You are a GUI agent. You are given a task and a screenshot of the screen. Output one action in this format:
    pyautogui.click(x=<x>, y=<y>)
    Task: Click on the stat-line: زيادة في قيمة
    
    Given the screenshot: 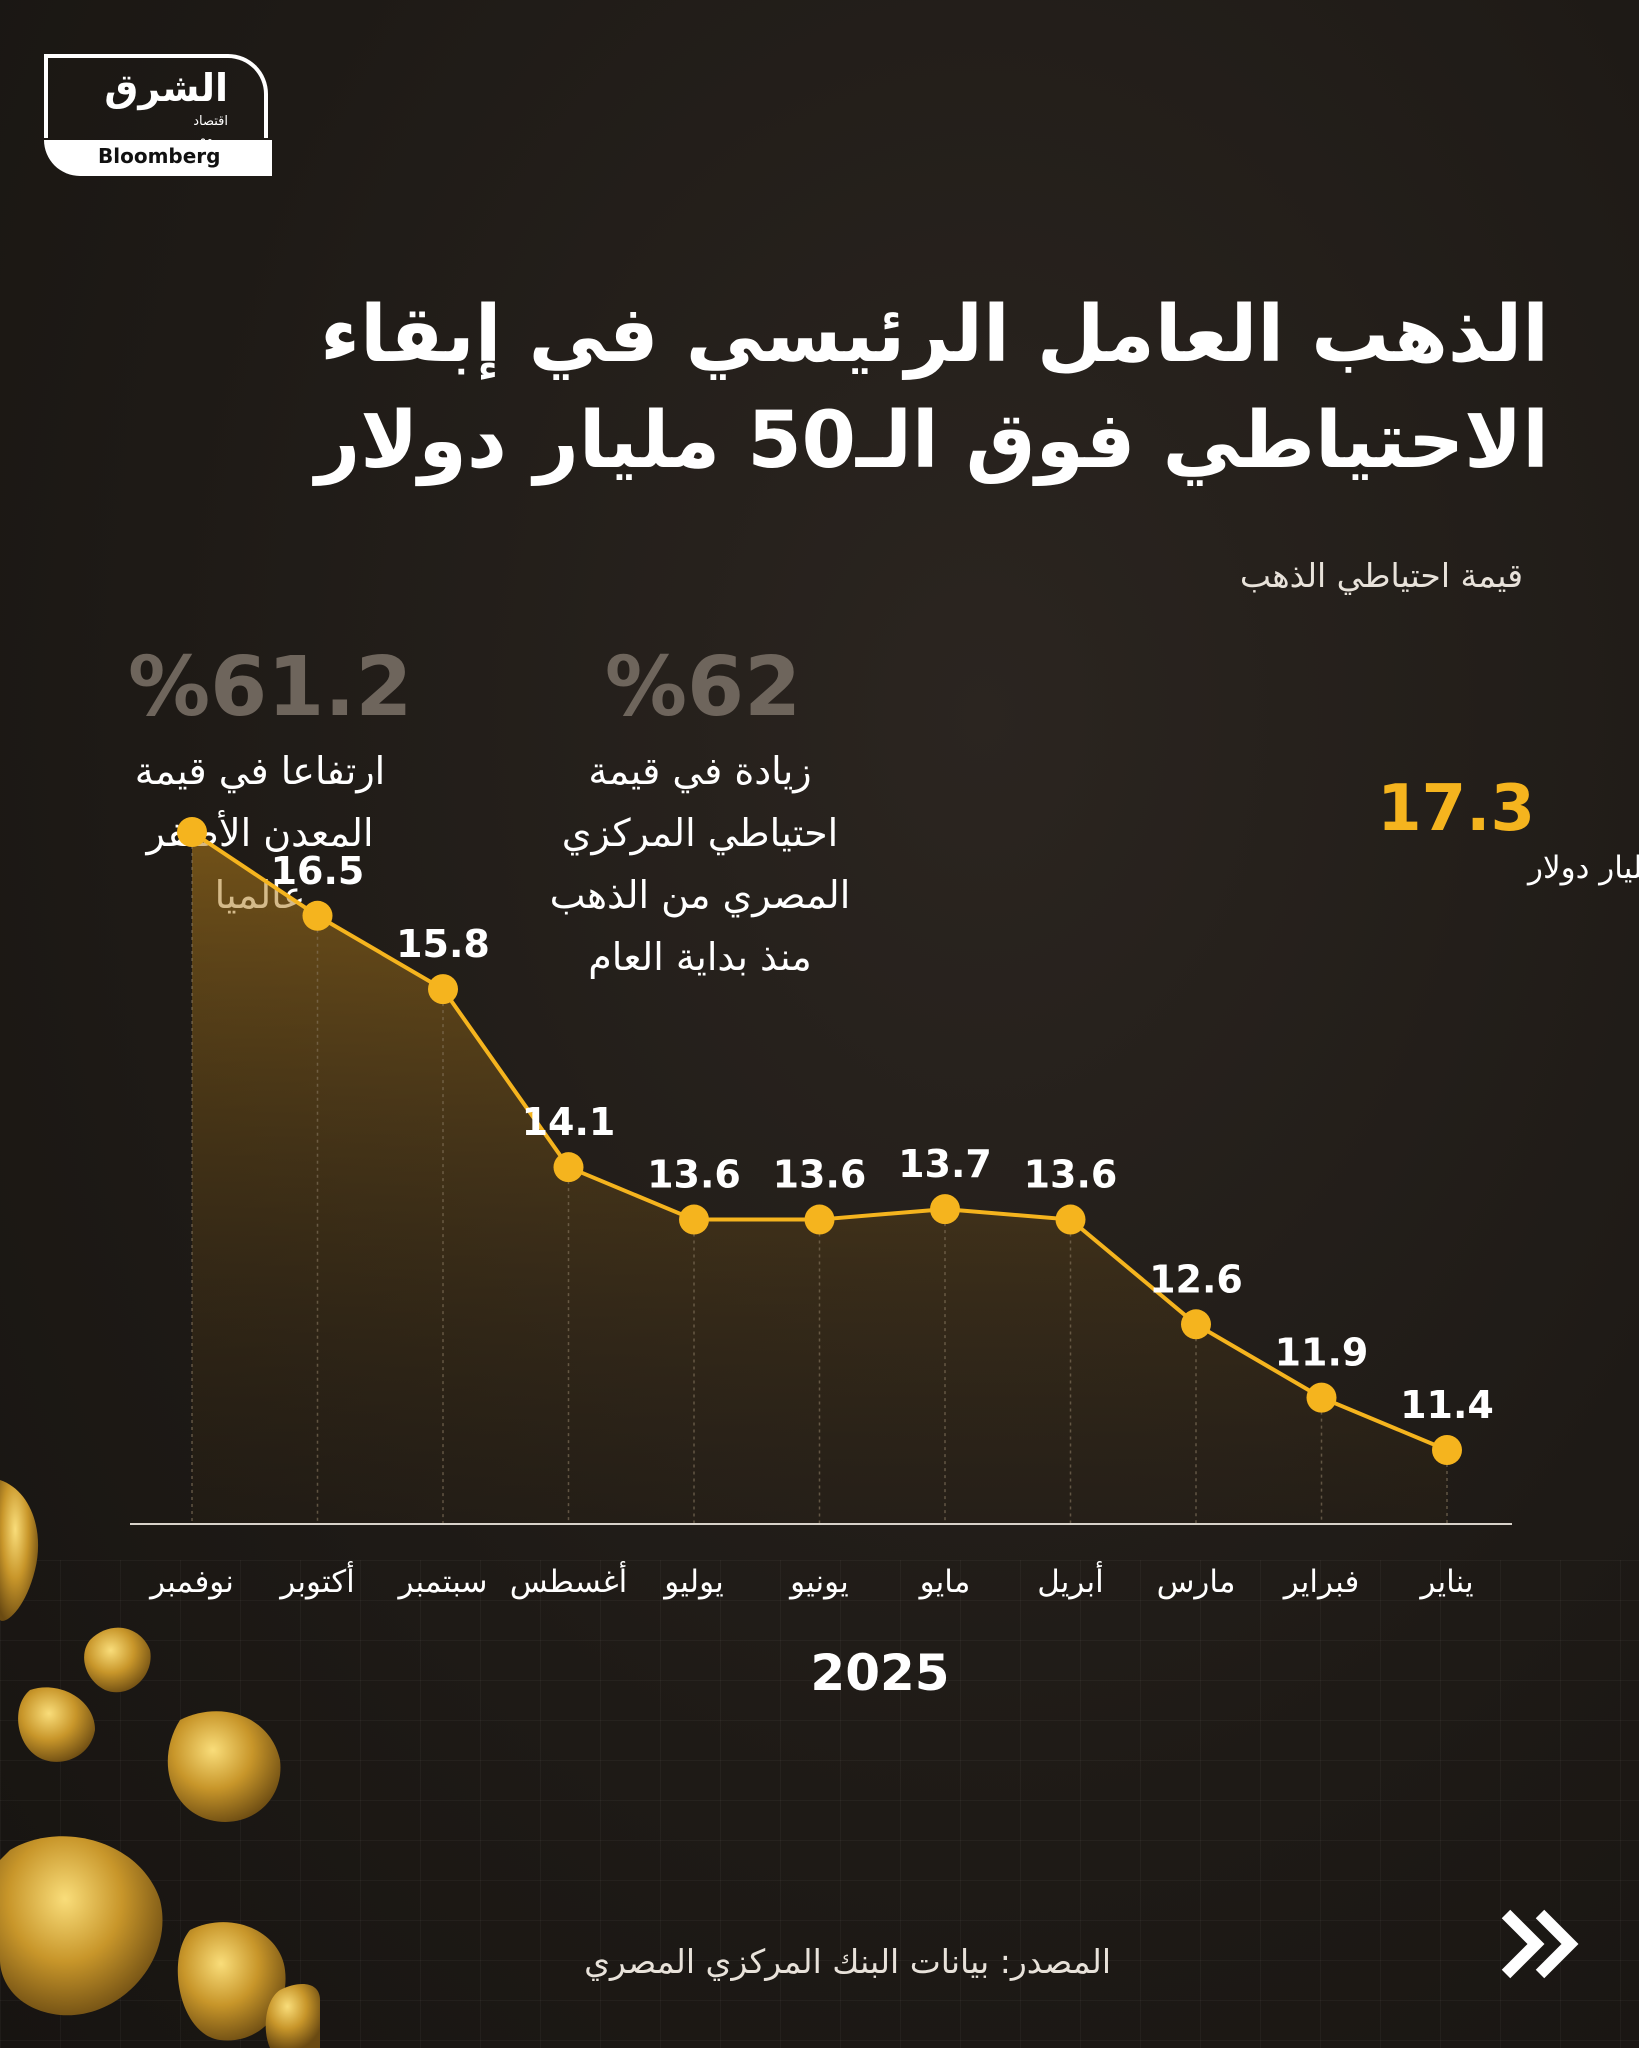 What is the action you would take?
    pyautogui.click(x=700, y=771)
    